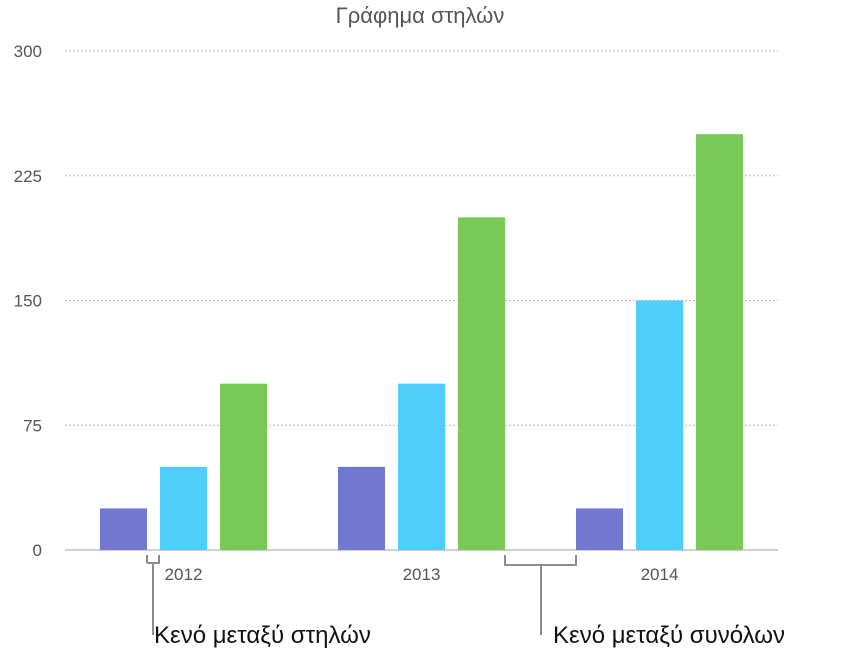  I want to click on x-tick-label: 2012, so click(184, 574).